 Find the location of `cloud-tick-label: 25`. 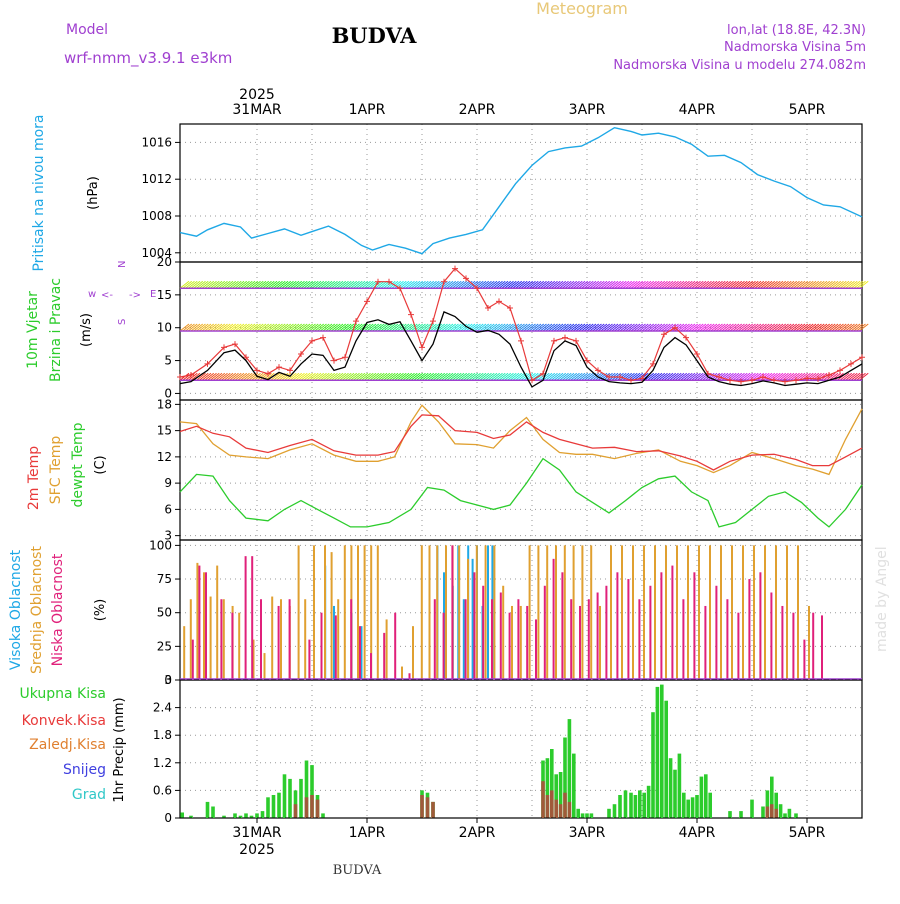

cloud-tick-label: 25 is located at coordinates (164, 646).